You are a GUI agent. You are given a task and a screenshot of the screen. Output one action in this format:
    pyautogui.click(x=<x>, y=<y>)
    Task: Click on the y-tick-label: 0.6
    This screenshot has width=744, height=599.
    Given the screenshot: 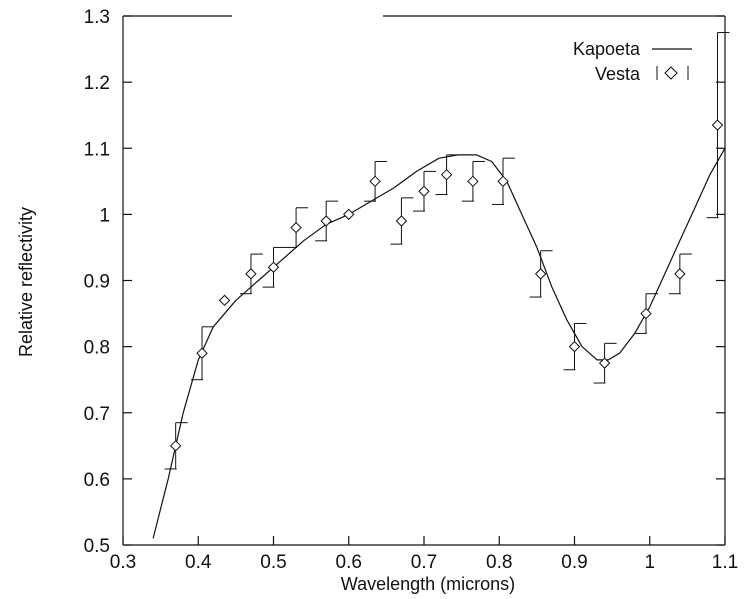 What is the action you would take?
    pyautogui.click(x=97, y=480)
    